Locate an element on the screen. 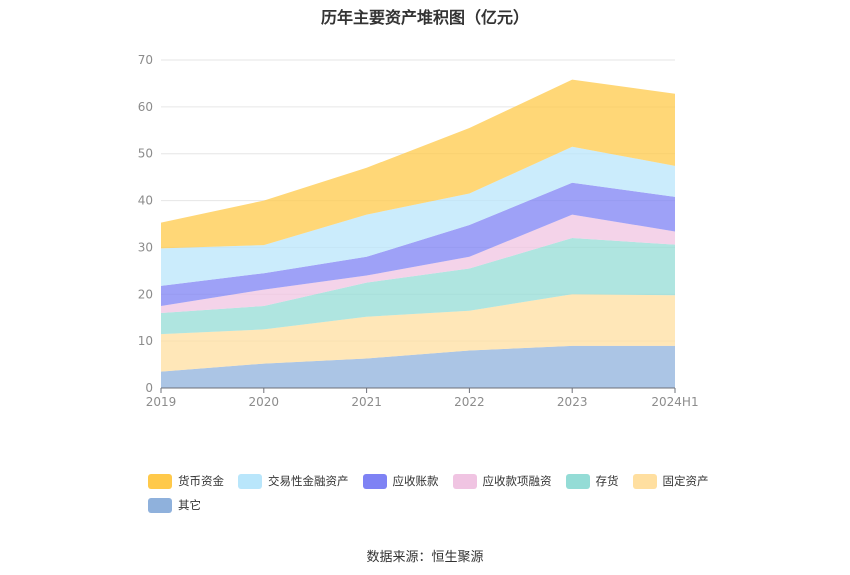 The width and height of the screenshot is (850, 575). area-series-应收款项融资 is located at coordinates (418, 264).